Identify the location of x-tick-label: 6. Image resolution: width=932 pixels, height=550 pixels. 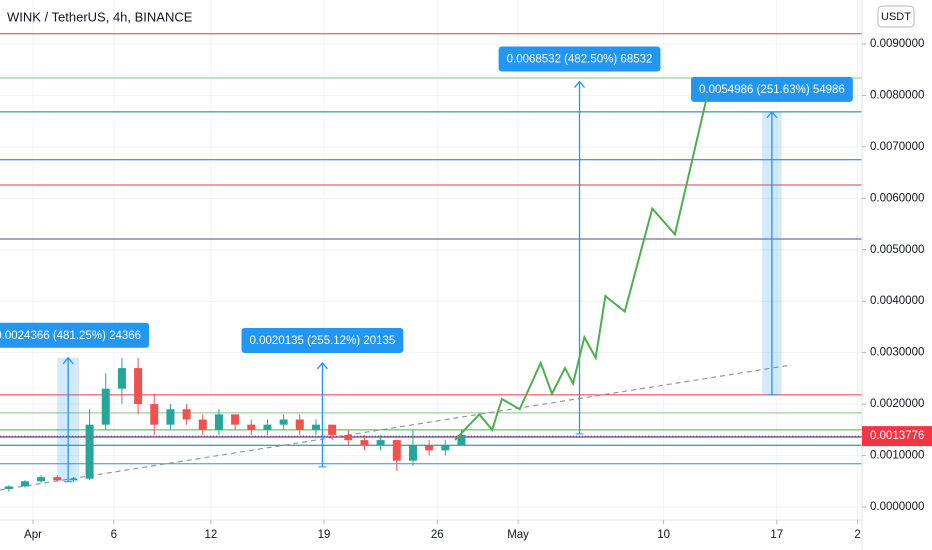
(114, 535).